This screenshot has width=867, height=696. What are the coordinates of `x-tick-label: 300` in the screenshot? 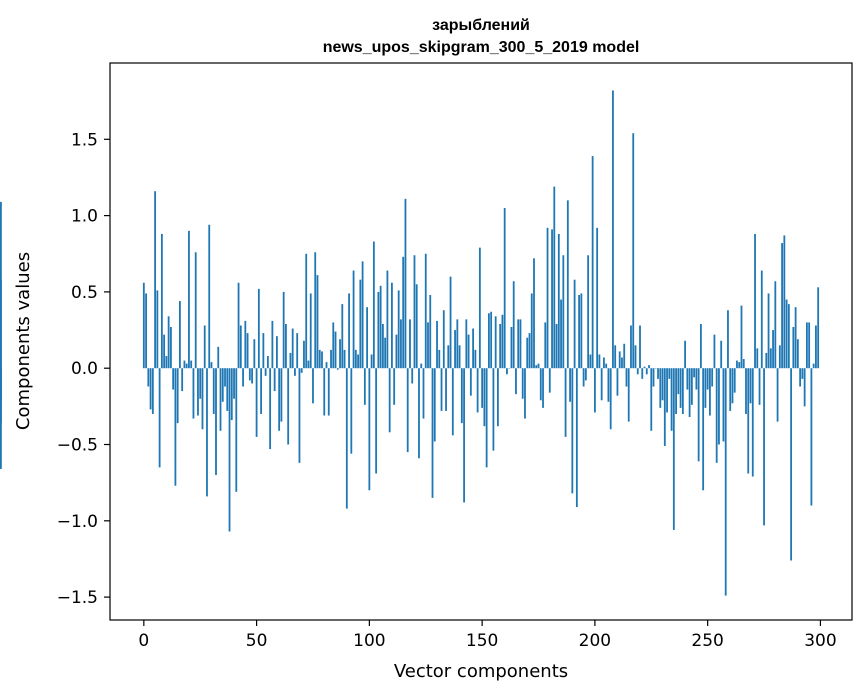 It's located at (820, 641).